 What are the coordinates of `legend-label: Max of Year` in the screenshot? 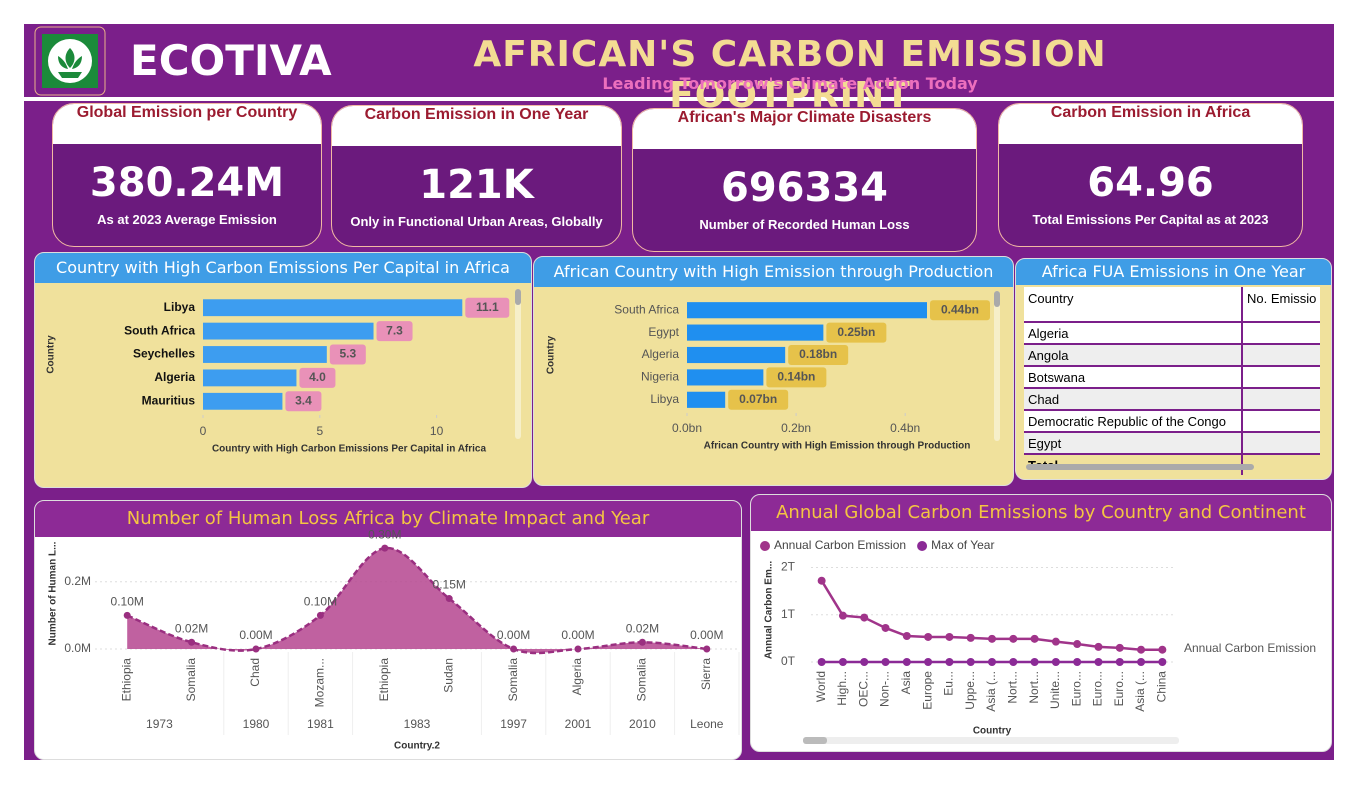 It's located at (962, 545).